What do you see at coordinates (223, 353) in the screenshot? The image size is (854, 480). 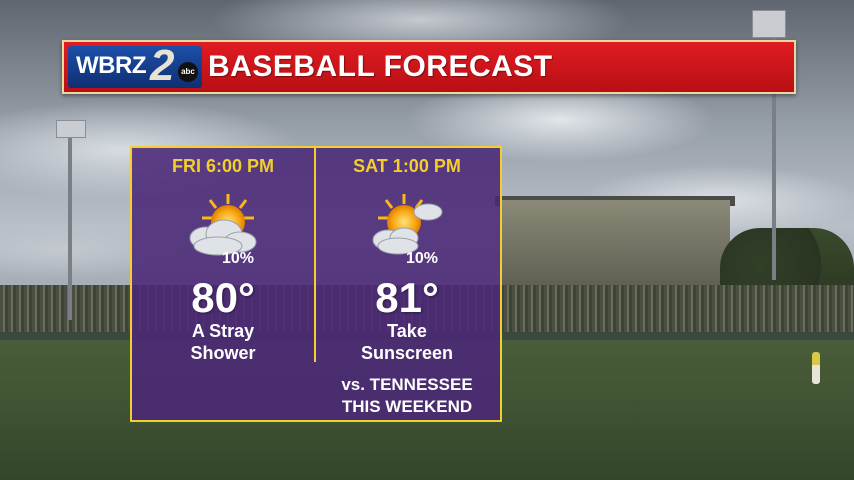 I see `description-line: Shower` at bounding box center [223, 353].